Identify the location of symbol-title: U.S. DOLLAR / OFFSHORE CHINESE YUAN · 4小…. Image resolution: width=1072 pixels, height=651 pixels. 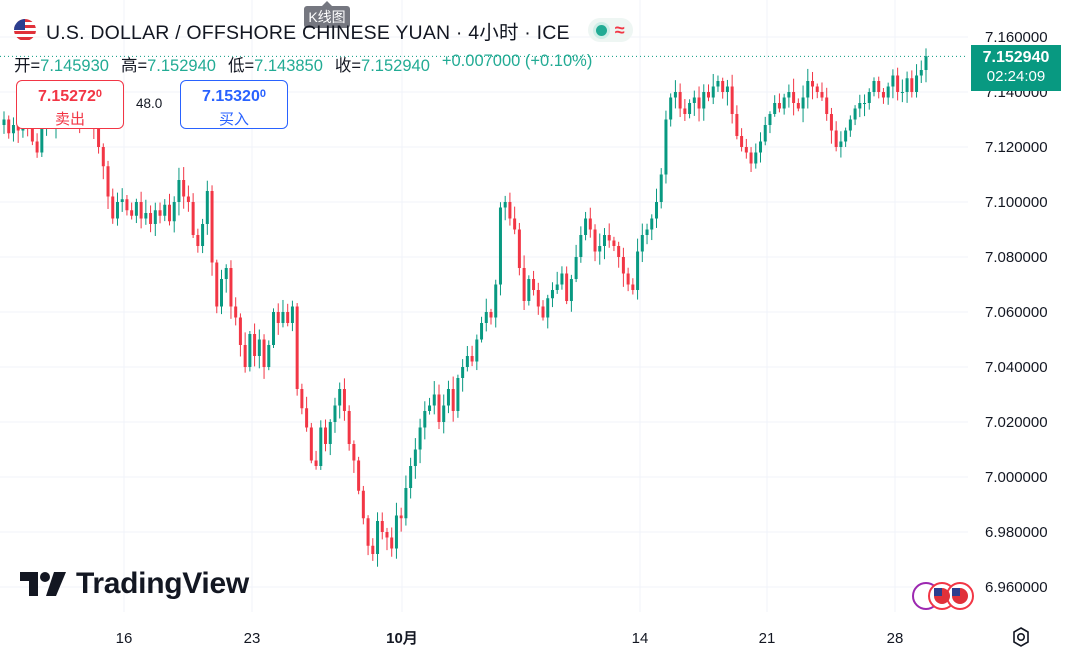
(308, 32).